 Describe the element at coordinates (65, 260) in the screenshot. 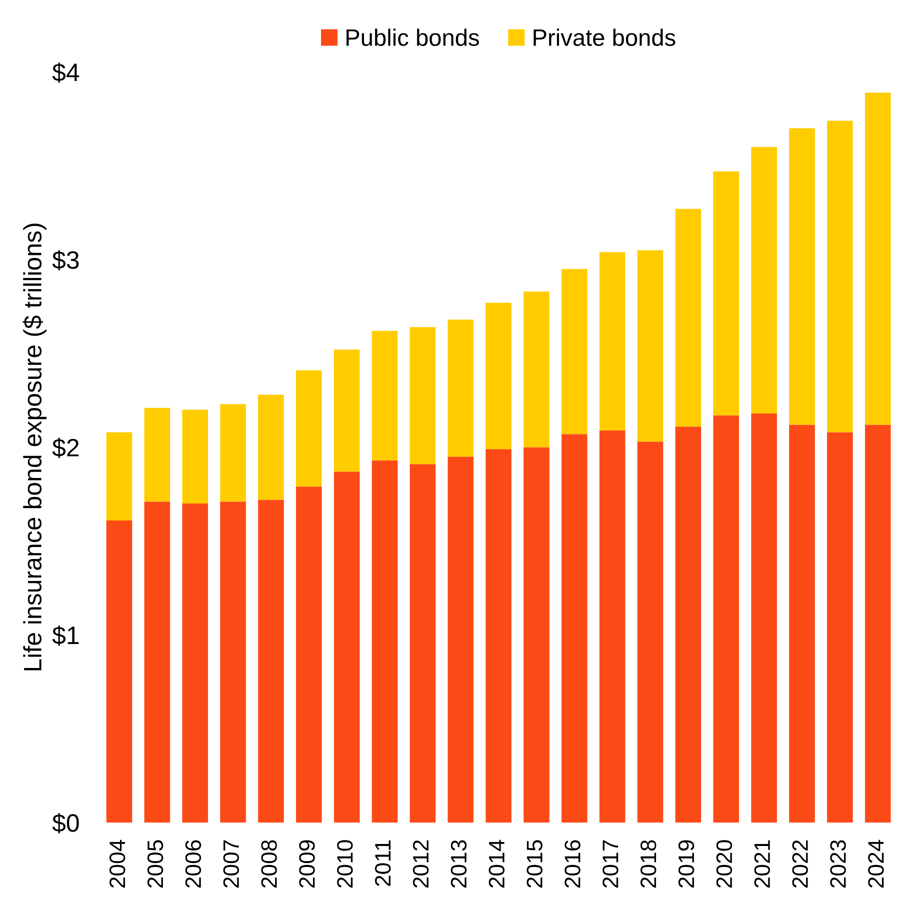

I see `y-tick-label: $3` at that location.